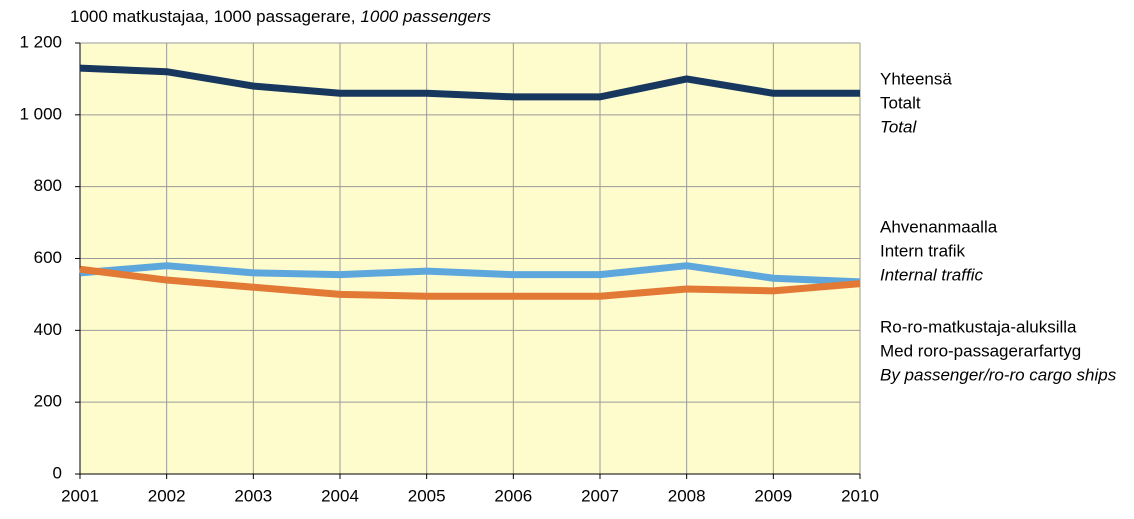 The image size is (1134, 519). What do you see at coordinates (900, 102) in the screenshot?
I see `legend-label: Totalt` at bounding box center [900, 102].